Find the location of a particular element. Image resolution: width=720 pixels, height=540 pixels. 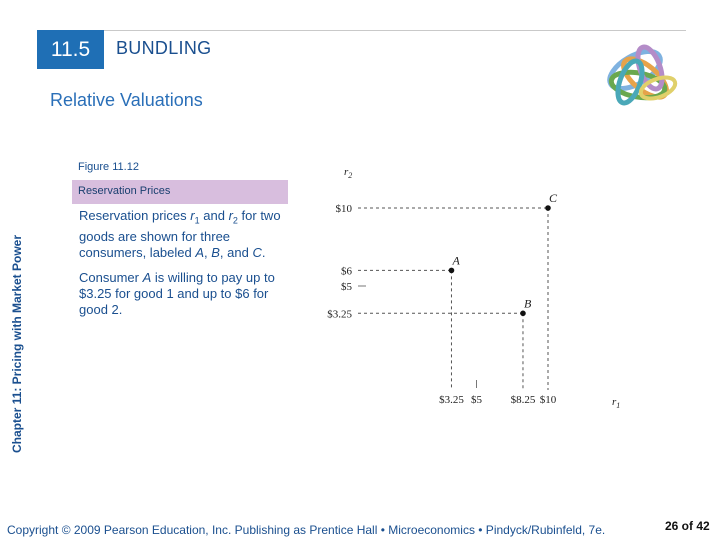

x-axis-label: r1 is located at coordinates (616, 403).